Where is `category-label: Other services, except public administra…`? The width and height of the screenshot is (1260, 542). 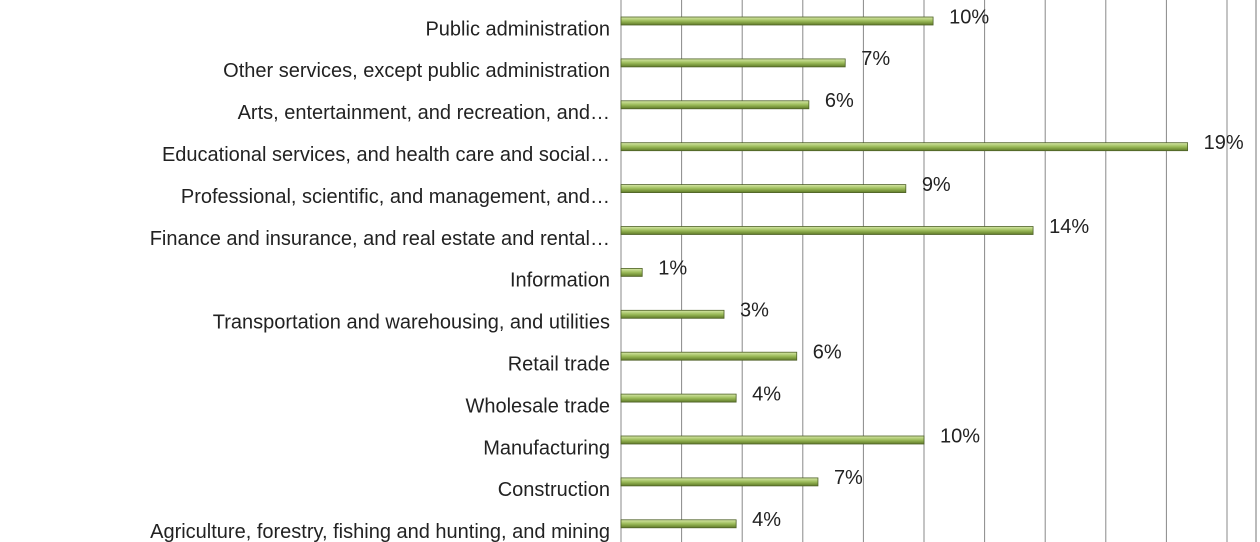 category-label: Other services, except public administra… is located at coordinates (416, 71).